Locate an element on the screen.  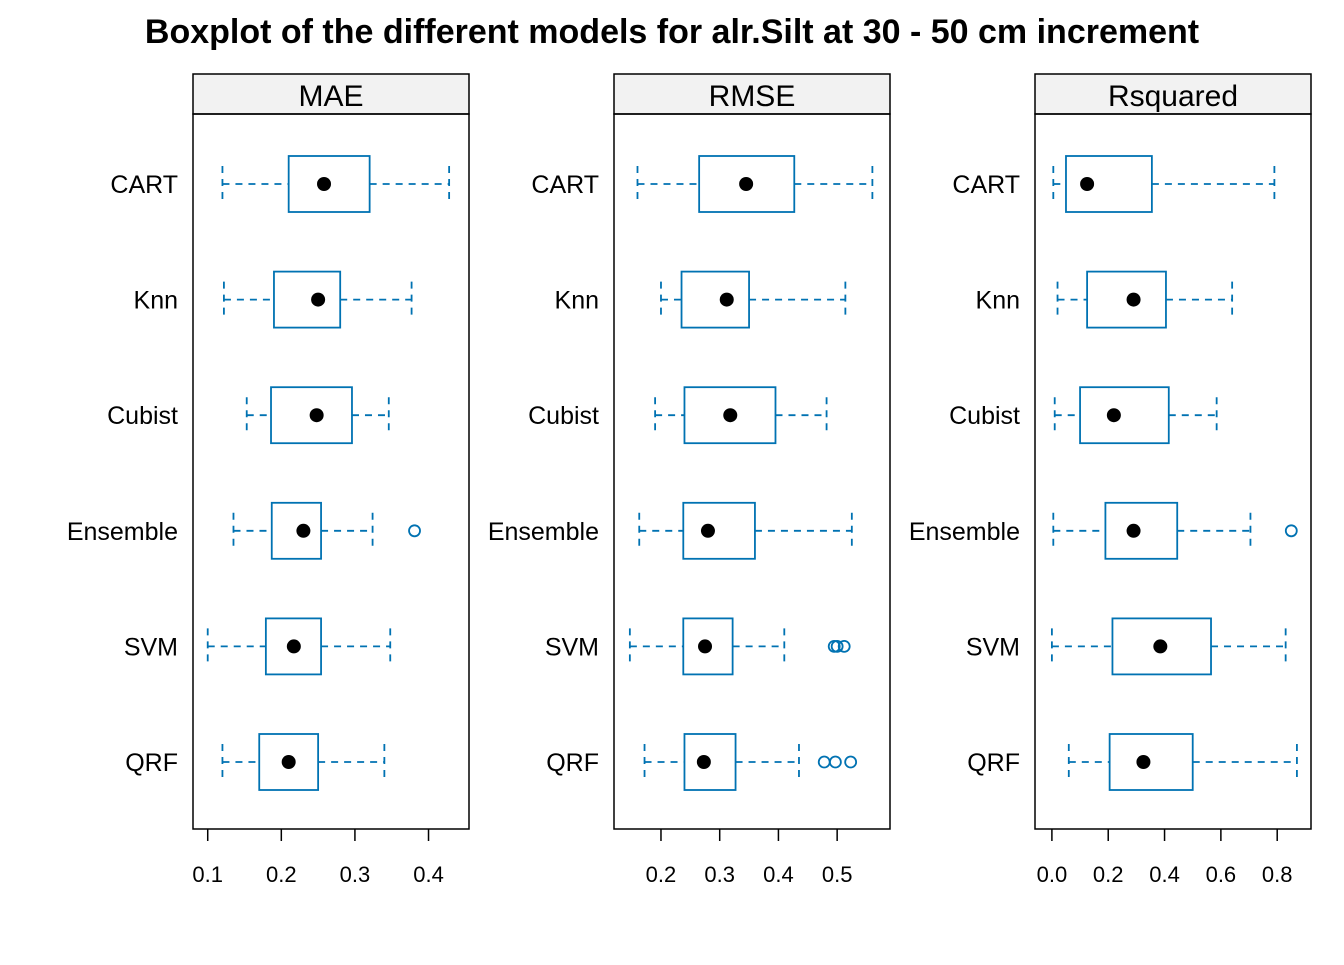
strip-label: Rsquared is located at coordinates (1173, 96).